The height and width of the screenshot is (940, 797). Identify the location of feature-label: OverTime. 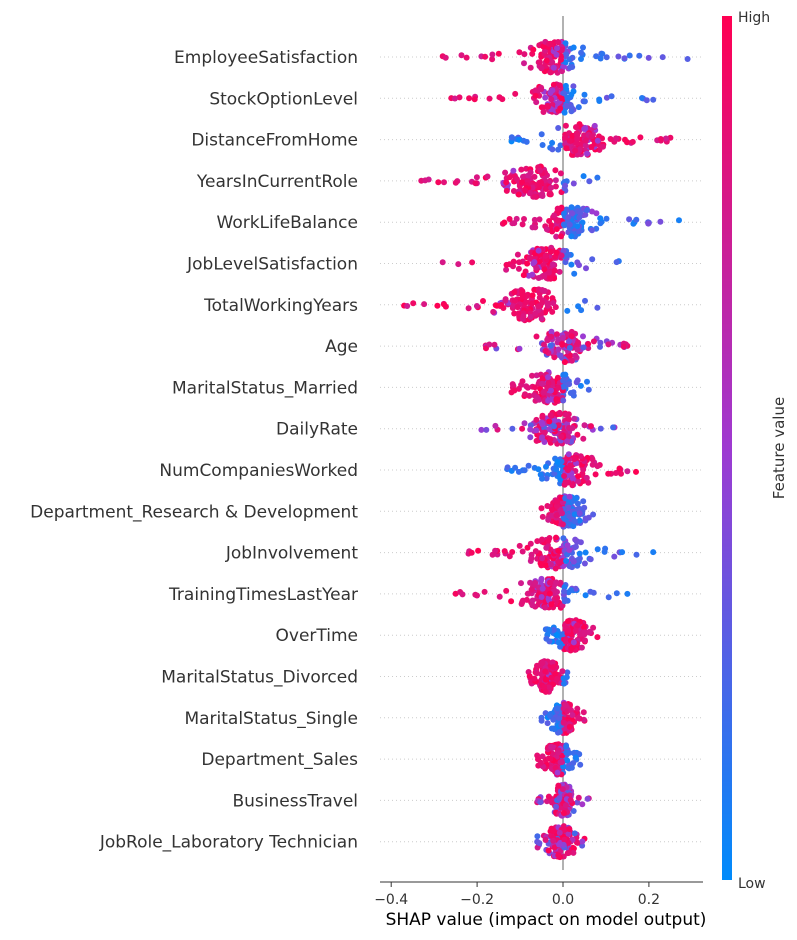
(317, 636).